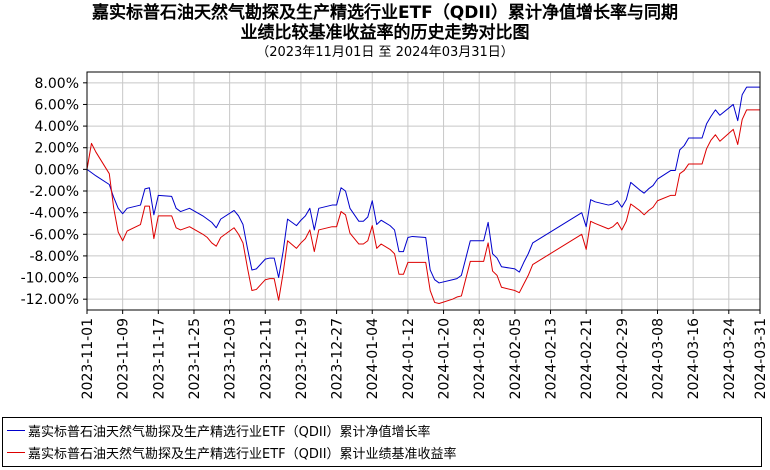  What do you see at coordinates (385, 13) in the screenshot?
I see `chart-title-line-1: 嘉实标普石油天然气勘探及生产精选行业ETF（QDII）累计净值增长率与同期` at bounding box center [385, 13].